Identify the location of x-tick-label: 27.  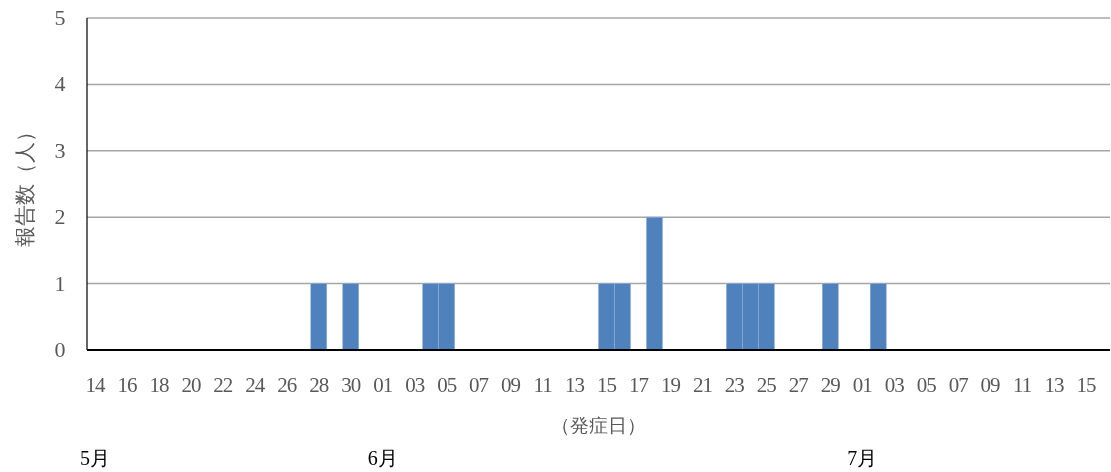
(798, 385).